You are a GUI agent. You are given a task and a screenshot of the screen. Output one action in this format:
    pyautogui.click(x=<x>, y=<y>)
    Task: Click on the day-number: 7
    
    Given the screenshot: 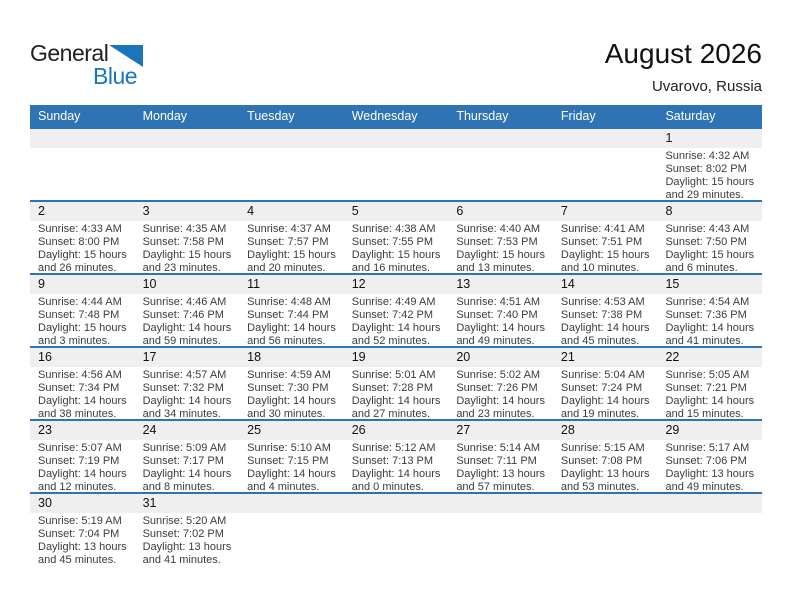 What is the action you would take?
    pyautogui.click(x=605, y=211)
    